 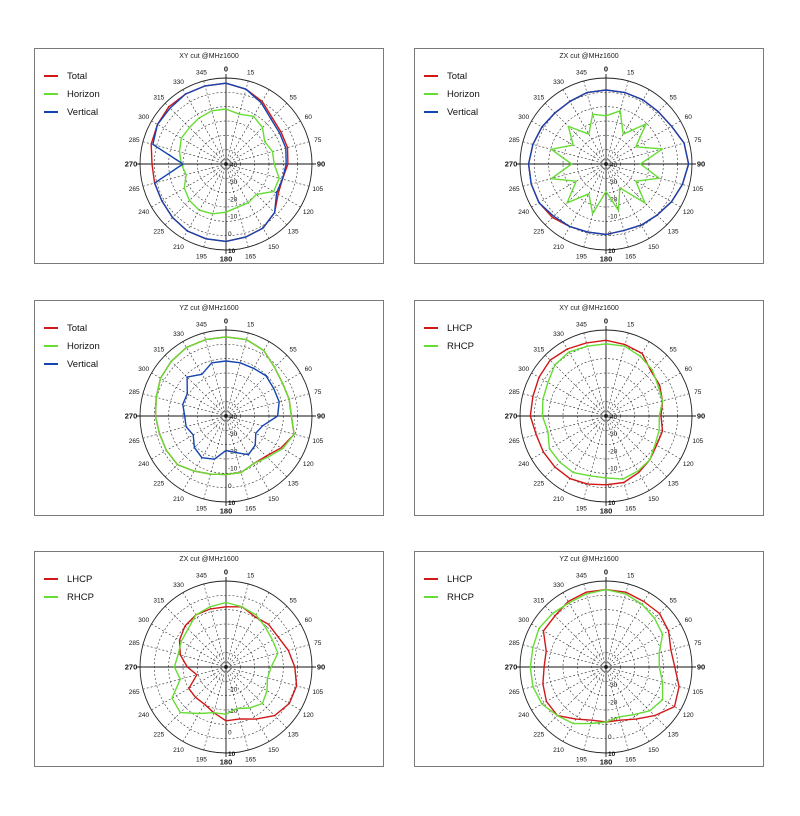 What do you see at coordinates (688, 464) in the screenshot?
I see `angle-tick-label: 120` at bounding box center [688, 464].